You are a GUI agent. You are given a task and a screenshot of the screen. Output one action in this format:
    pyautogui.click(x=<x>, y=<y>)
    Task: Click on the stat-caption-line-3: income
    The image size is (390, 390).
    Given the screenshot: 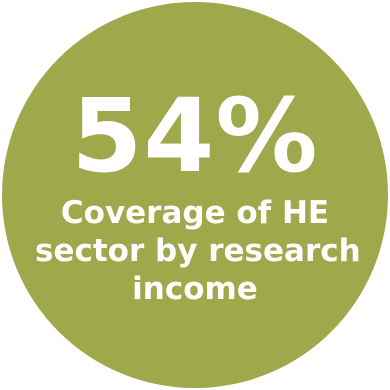 What is the action you would take?
    pyautogui.click(x=195, y=289)
    